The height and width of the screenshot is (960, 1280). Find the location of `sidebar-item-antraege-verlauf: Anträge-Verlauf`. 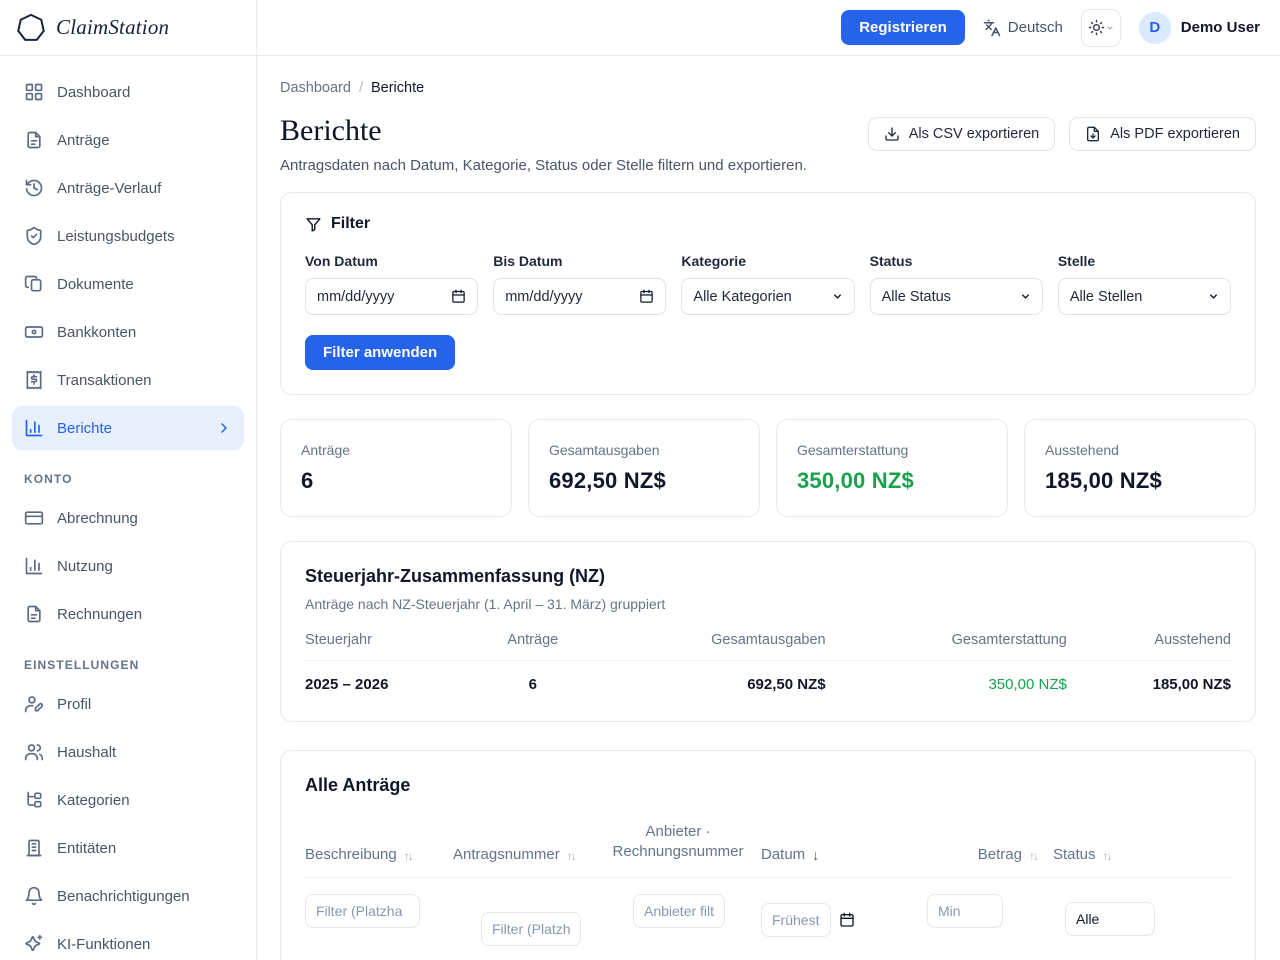

sidebar-item-antraege-verlauf: Anträge-Verlauf is located at coordinates (128, 188).